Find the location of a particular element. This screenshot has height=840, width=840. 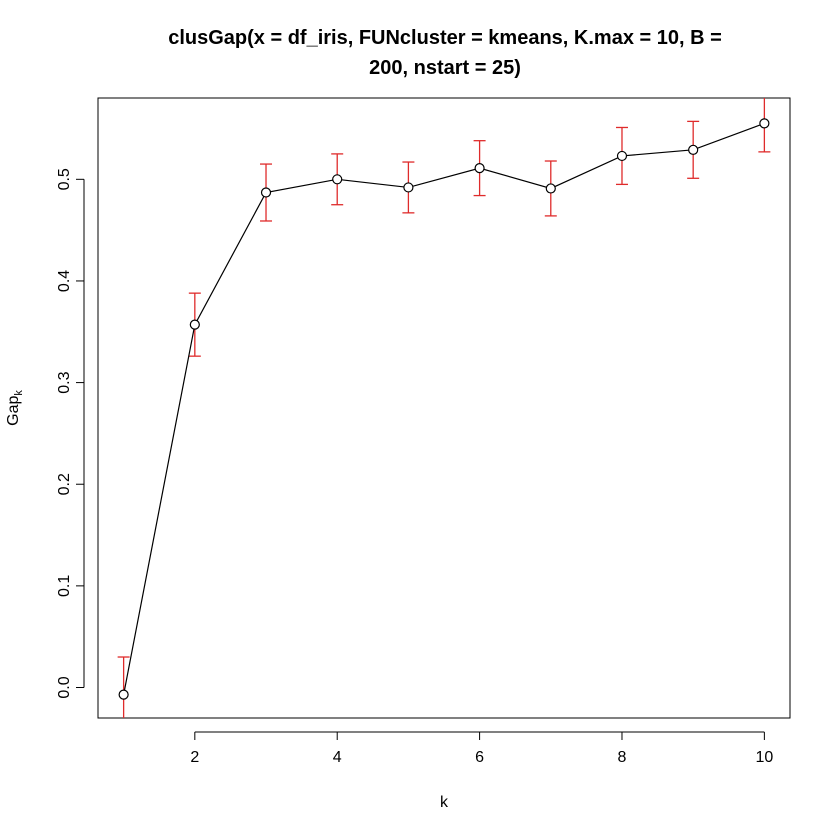

y-axis: 0.0 0.1 0.2 0.3 0.4 0.5 is located at coordinates (70, 433).